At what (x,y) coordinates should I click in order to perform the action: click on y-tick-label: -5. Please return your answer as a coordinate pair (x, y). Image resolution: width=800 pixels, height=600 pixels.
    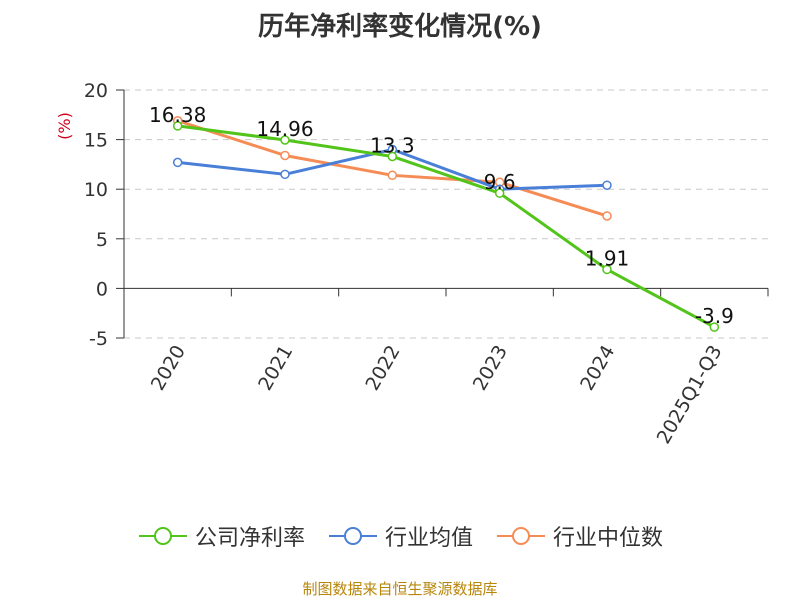
    Looking at the image, I should click on (98, 339).